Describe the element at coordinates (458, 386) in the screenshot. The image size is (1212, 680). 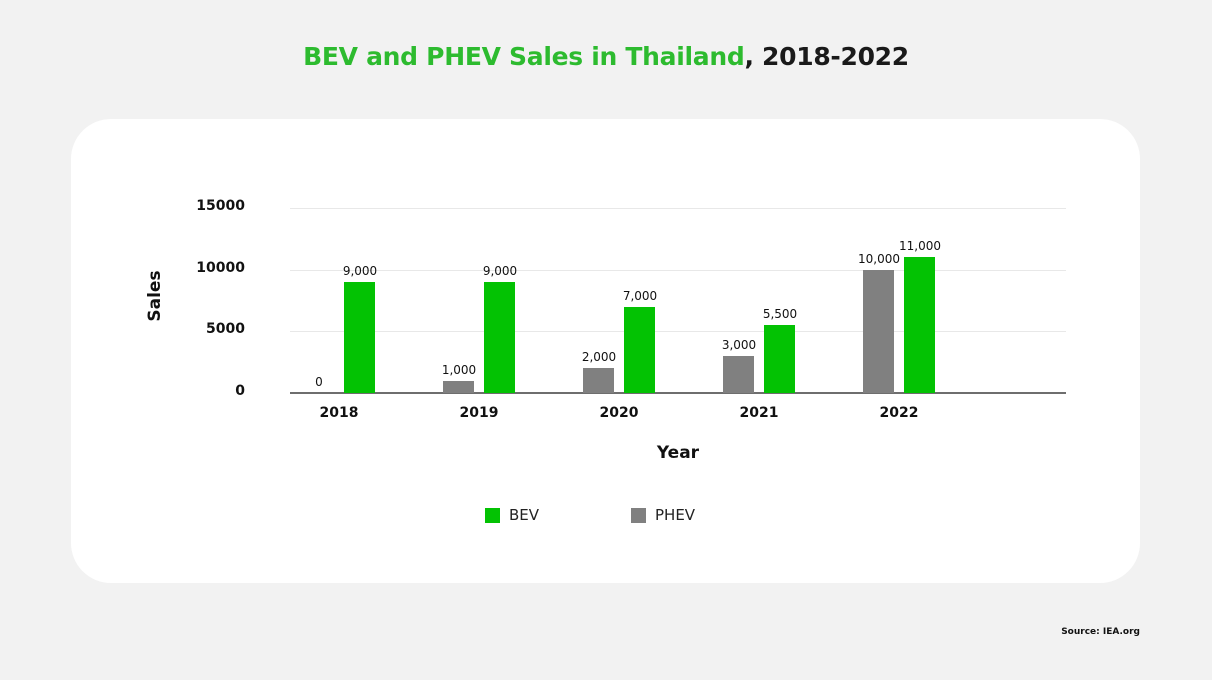
I see `bar-phev-2019` at that location.